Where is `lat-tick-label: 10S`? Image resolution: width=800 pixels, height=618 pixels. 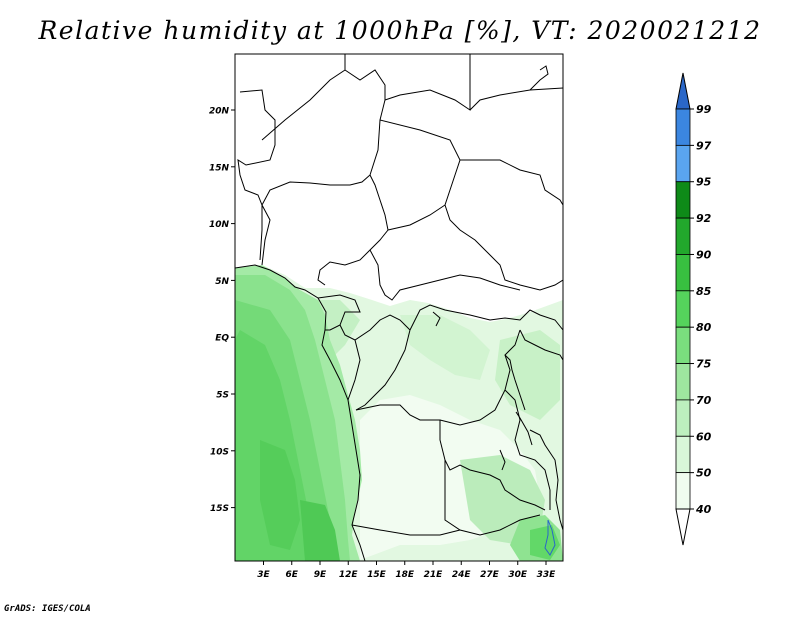 lat-tick-label: 10S is located at coordinates (219, 452).